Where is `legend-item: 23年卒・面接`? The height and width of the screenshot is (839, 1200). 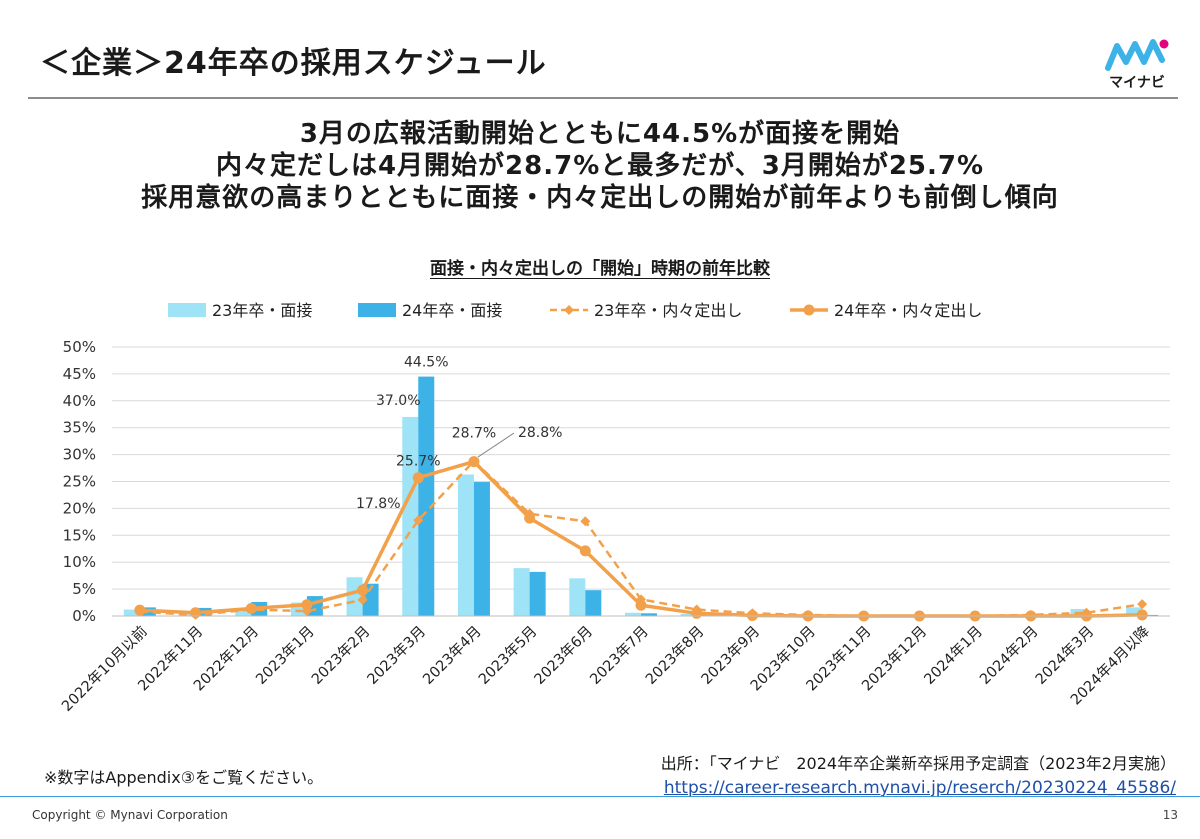 legend-item: 23年卒・面接 is located at coordinates (240, 310).